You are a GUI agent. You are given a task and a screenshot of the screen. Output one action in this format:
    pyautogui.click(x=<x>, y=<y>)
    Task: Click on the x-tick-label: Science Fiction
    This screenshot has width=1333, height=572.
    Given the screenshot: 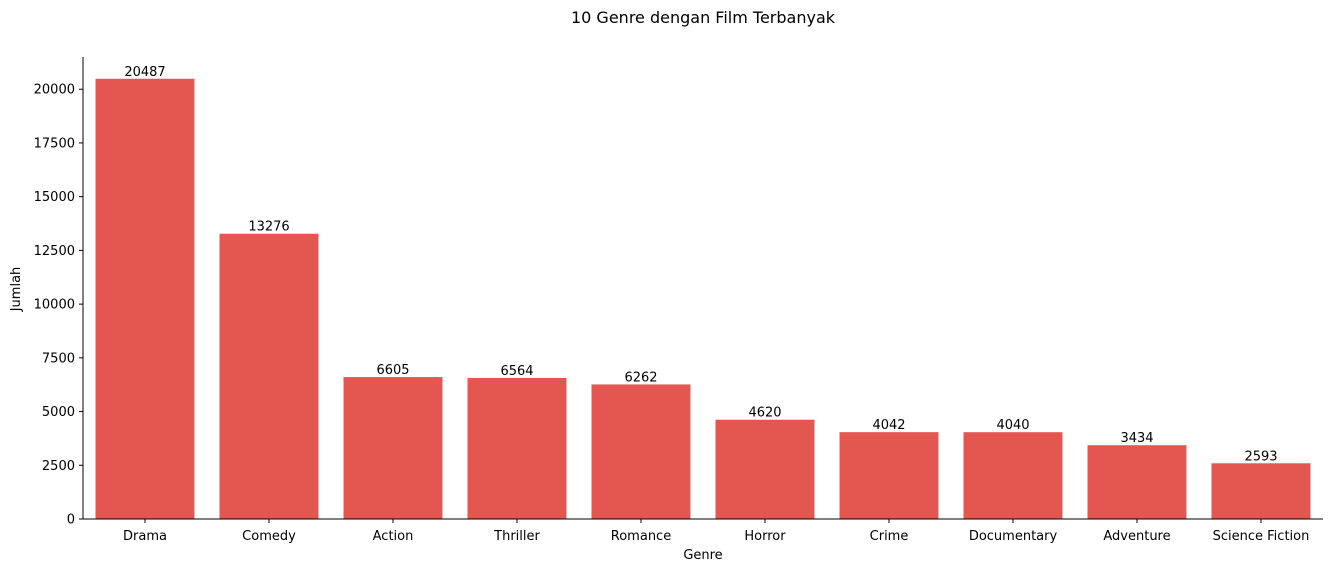 What is the action you would take?
    pyautogui.click(x=1261, y=536)
    